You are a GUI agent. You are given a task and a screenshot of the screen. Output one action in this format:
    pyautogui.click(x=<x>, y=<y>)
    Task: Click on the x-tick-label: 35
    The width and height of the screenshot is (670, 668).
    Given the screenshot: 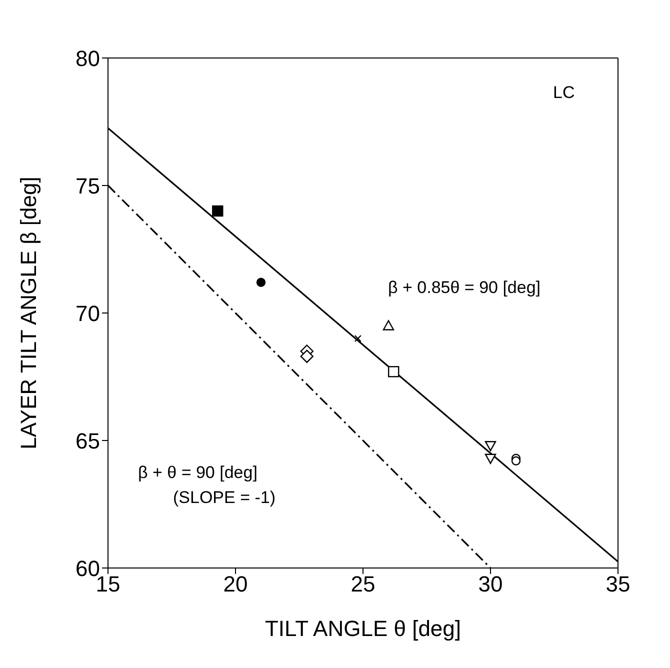 What is the action you would take?
    pyautogui.click(x=618, y=584)
    